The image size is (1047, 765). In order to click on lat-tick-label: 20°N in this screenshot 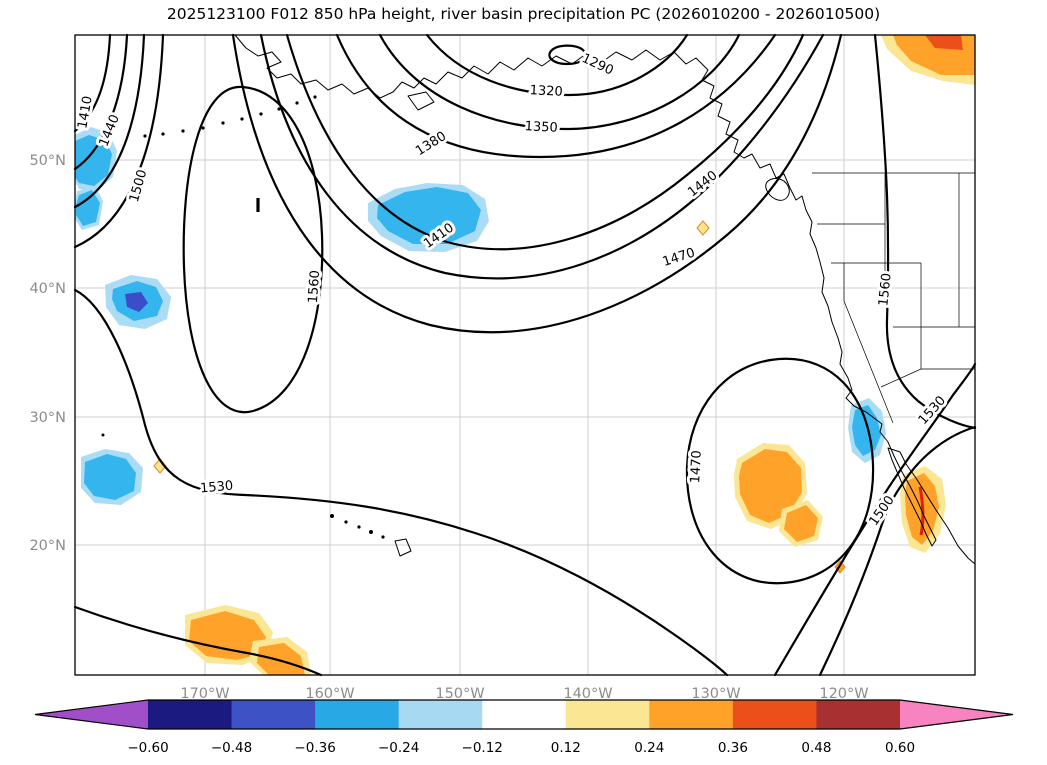, I will do `click(47, 546)`.